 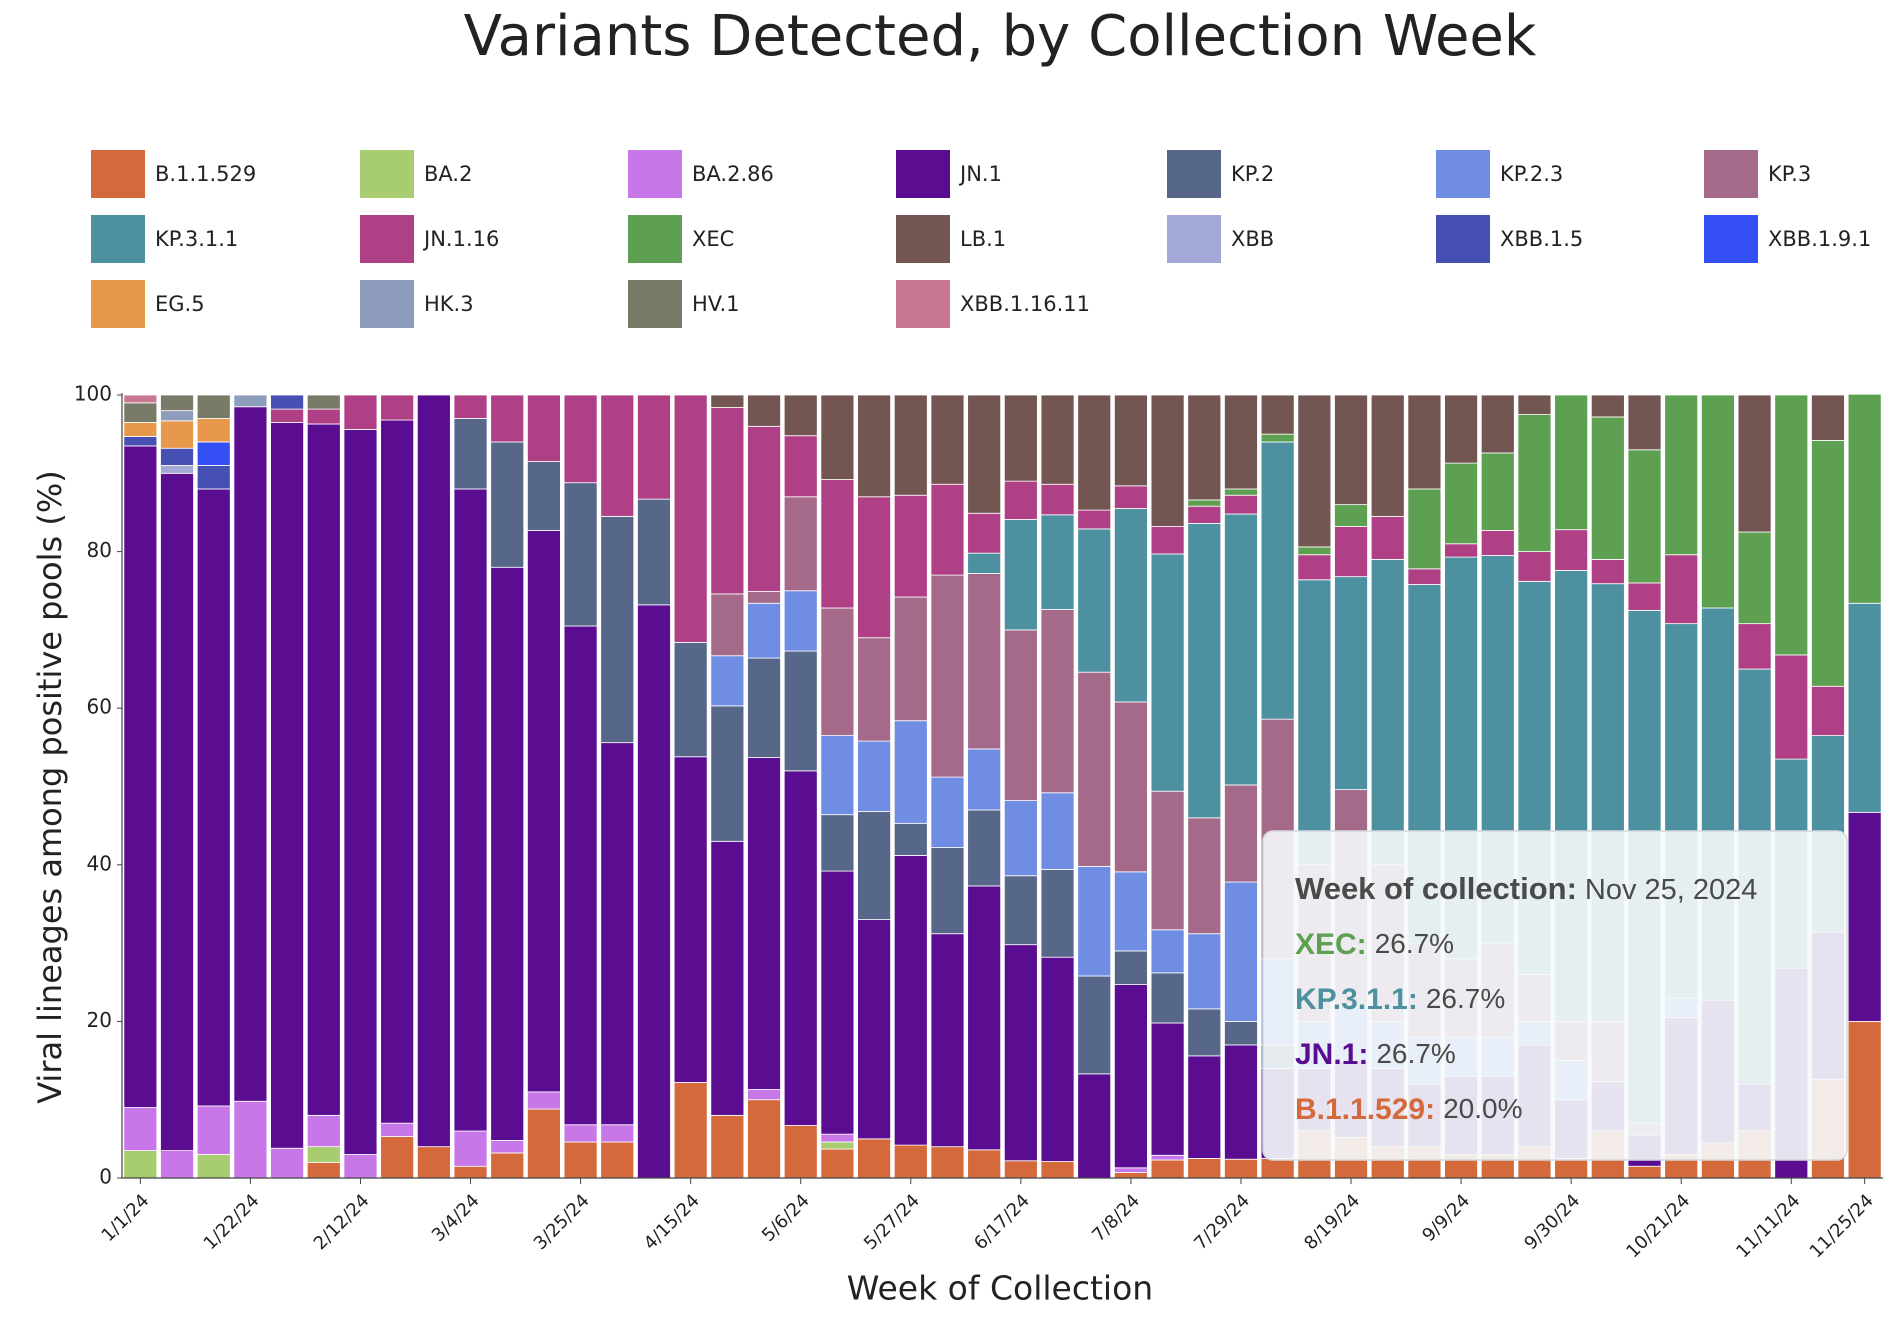 I want to click on legend-label: BA.2, so click(x=448, y=174).